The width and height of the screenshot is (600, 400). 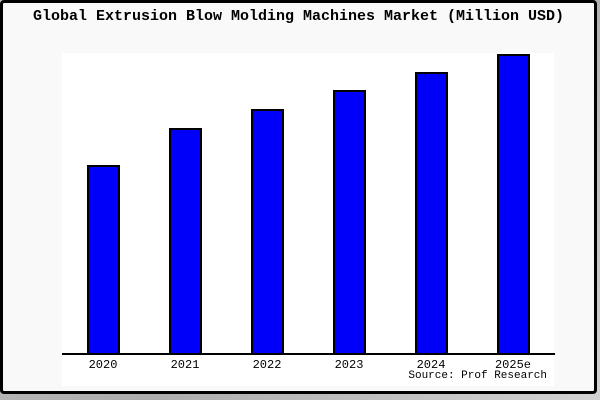 I want to click on x-axis-line, so click(x=308, y=354).